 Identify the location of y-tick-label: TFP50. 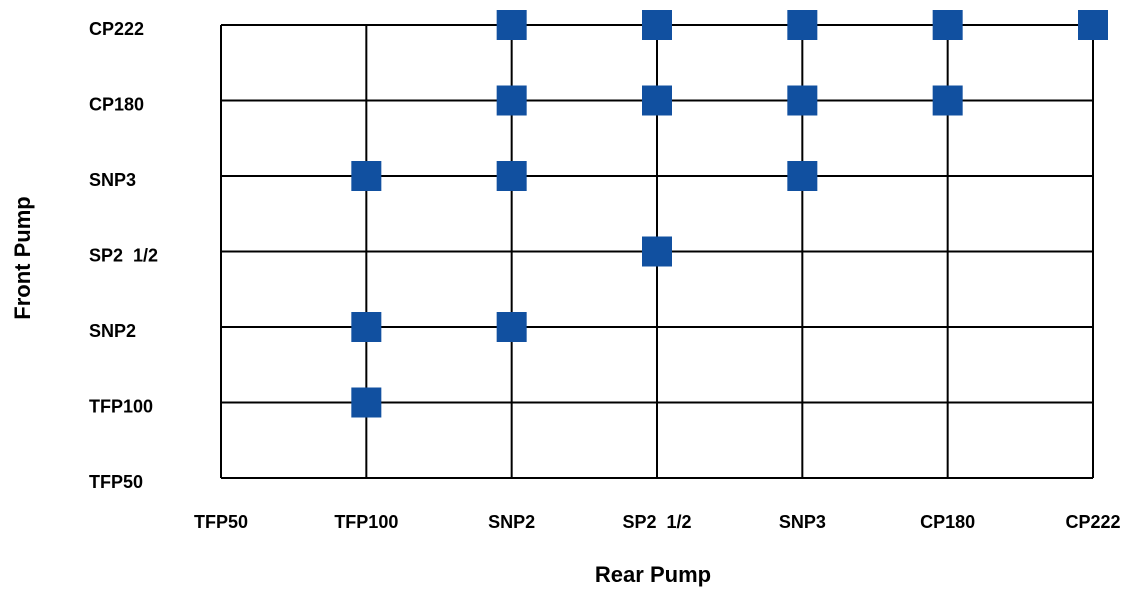
(116, 482).